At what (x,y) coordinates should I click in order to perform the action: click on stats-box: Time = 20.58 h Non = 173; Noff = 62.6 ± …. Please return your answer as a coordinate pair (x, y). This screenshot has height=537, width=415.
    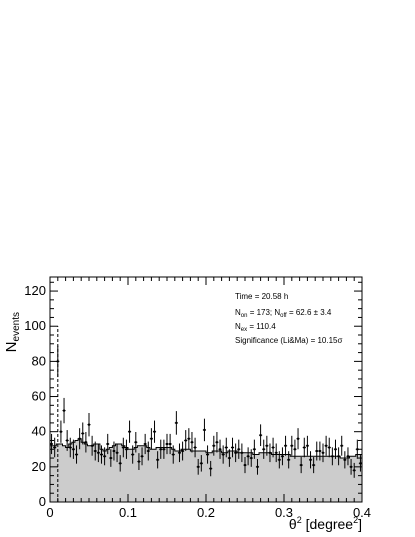
    Looking at the image, I should click on (289, 318).